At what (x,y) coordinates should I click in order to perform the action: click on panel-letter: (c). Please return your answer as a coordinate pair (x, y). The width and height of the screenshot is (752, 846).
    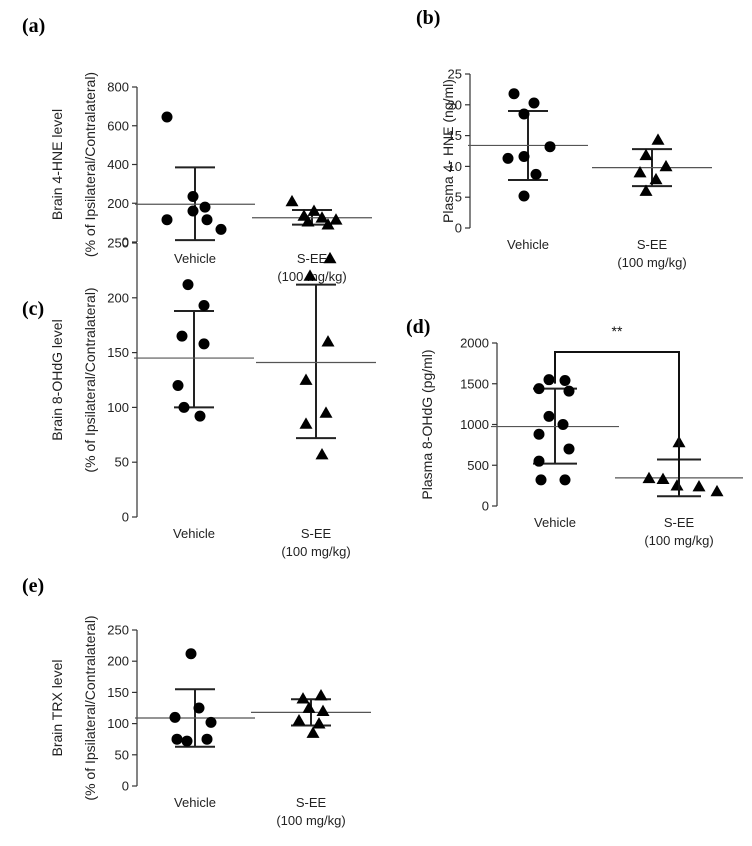
    Looking at the image, I should click on (33, 309).